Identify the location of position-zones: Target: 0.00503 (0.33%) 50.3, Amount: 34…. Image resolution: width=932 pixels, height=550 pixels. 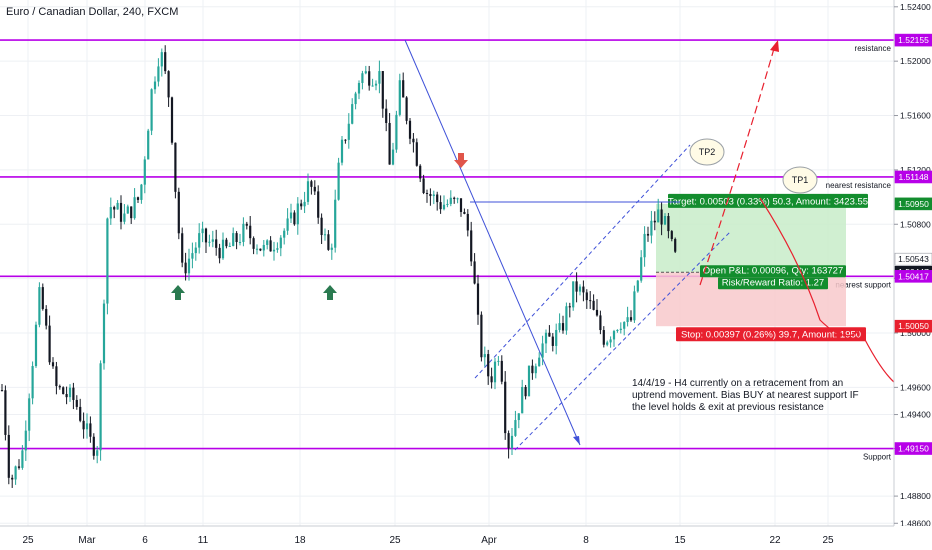
(762, 267).